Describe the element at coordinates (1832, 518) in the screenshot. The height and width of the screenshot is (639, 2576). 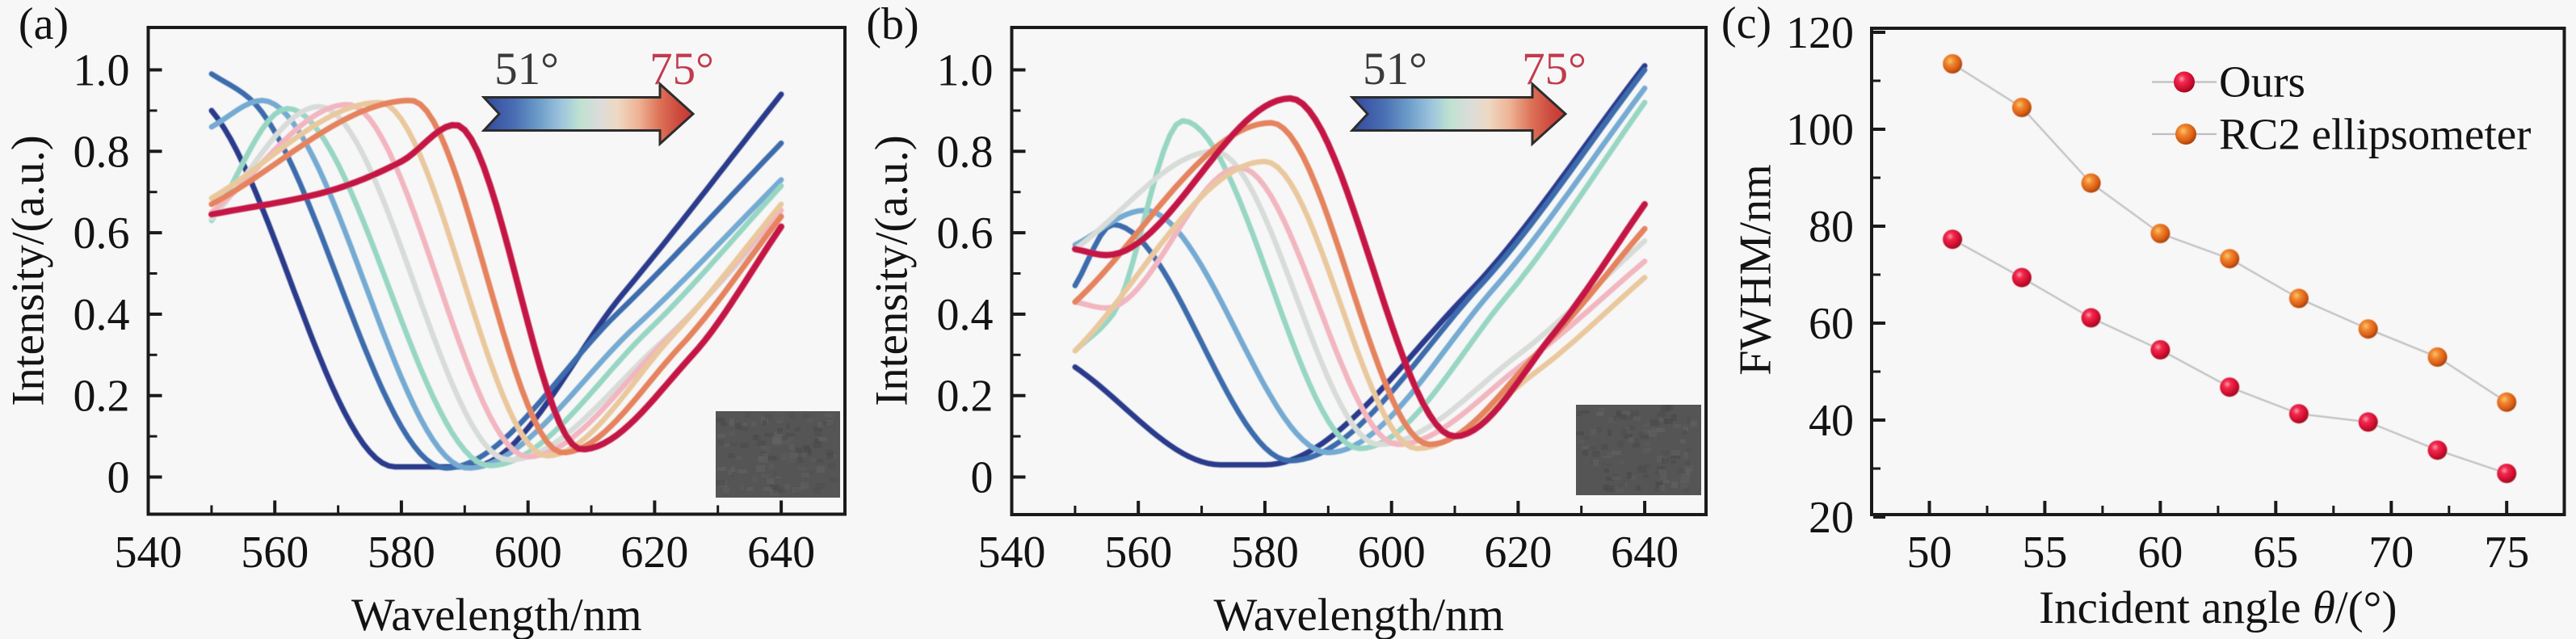
I see `svg-text: 20` at that location.